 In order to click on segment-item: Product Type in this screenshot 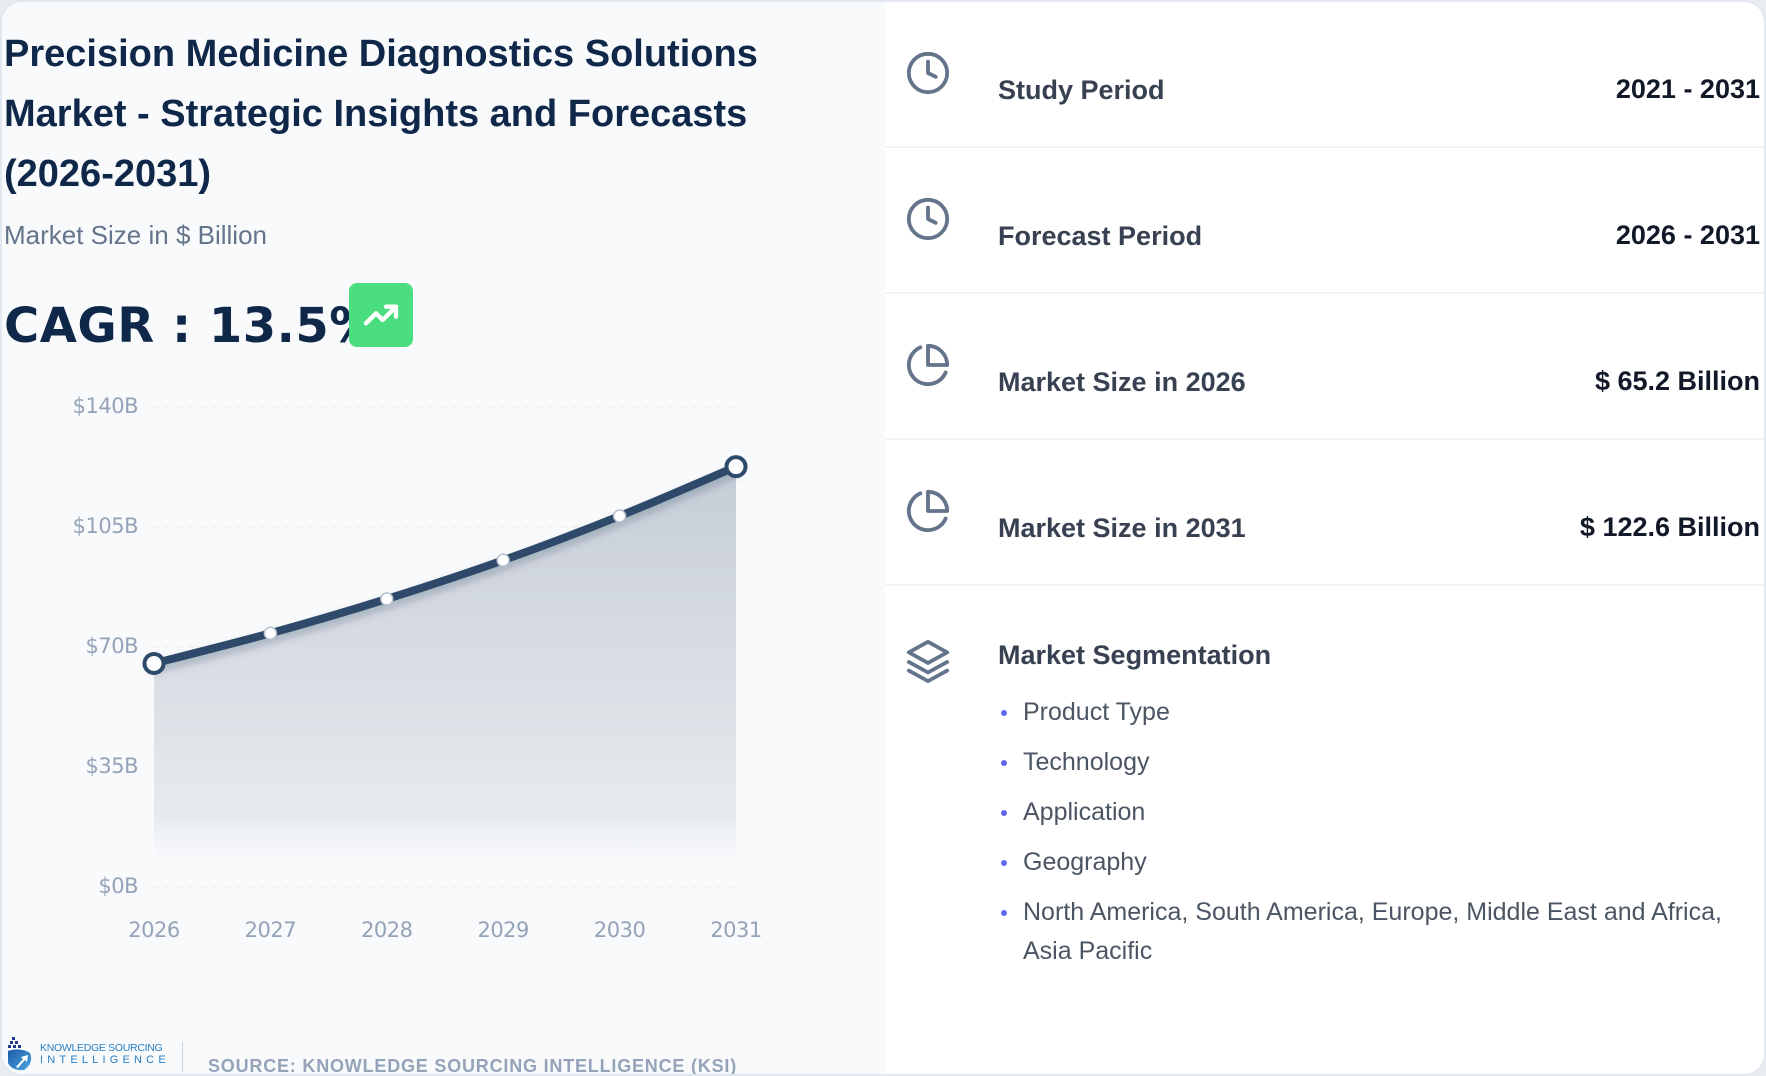, I will do `click(1378, 712)`.